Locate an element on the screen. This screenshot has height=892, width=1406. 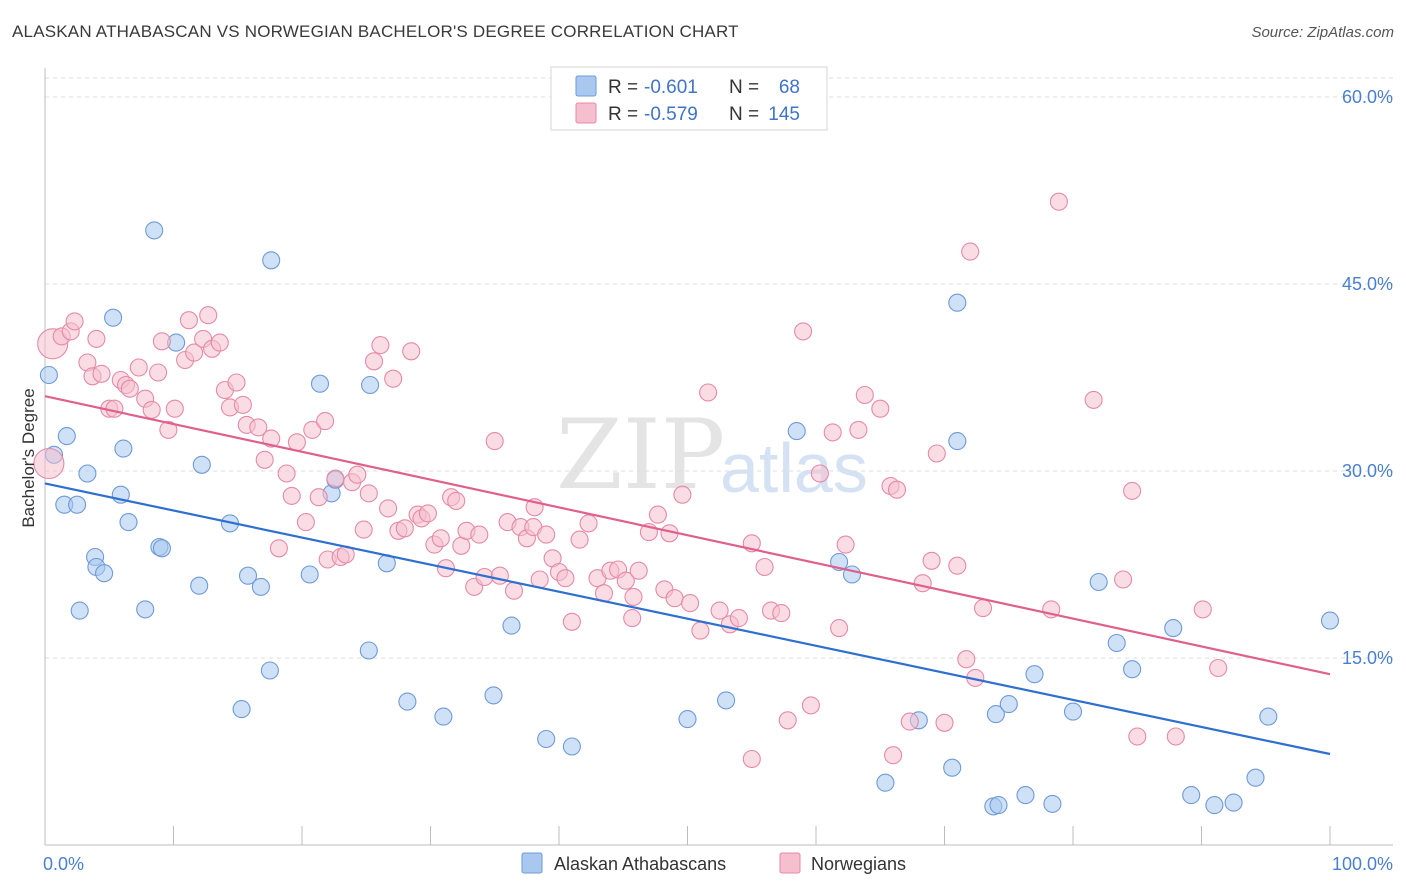
series-legend: Alaskan Athabascans Norwegians is located at coordinates (713, 863).